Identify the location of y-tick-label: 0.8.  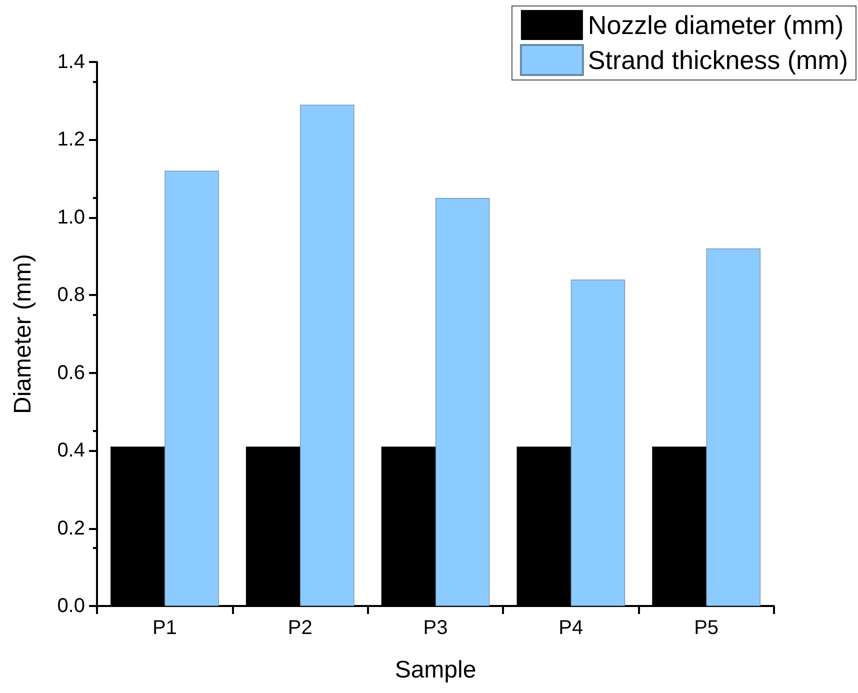
(71, 295).